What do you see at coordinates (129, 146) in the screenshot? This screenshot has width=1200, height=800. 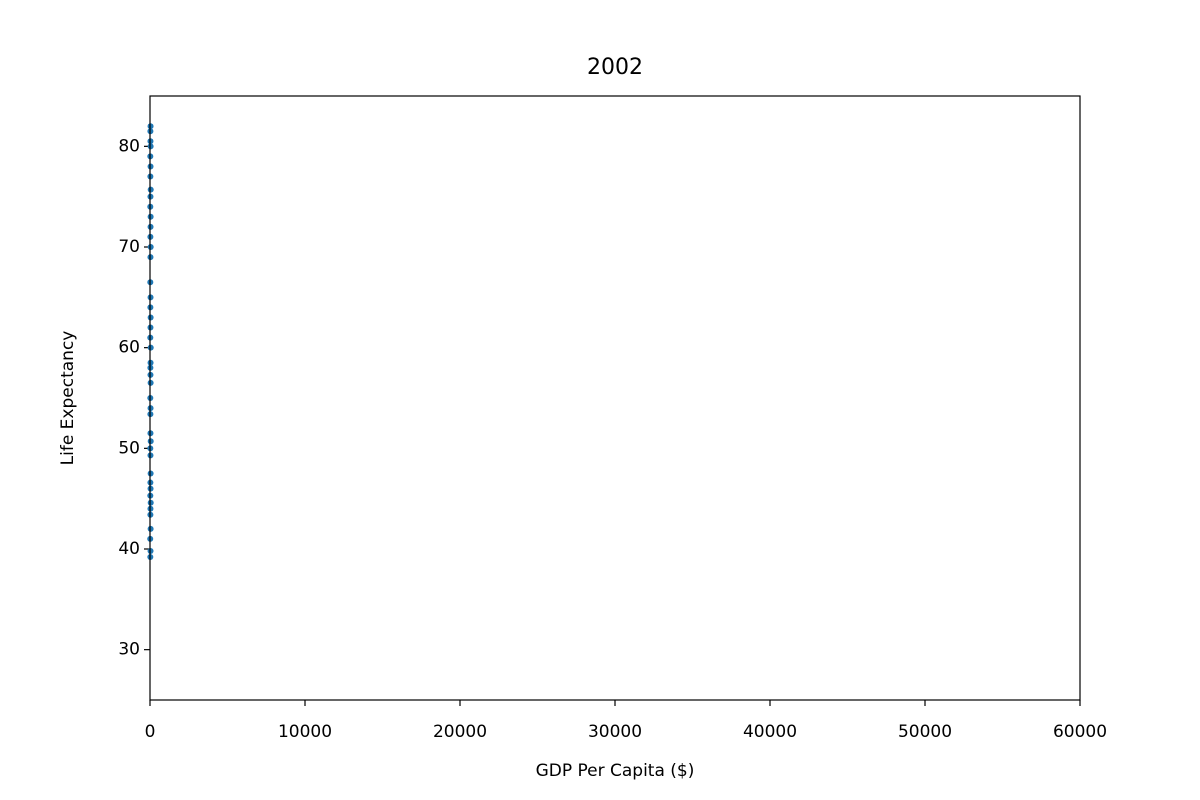 I see `y-tick-label: 80` at bounding box center [129, 146].